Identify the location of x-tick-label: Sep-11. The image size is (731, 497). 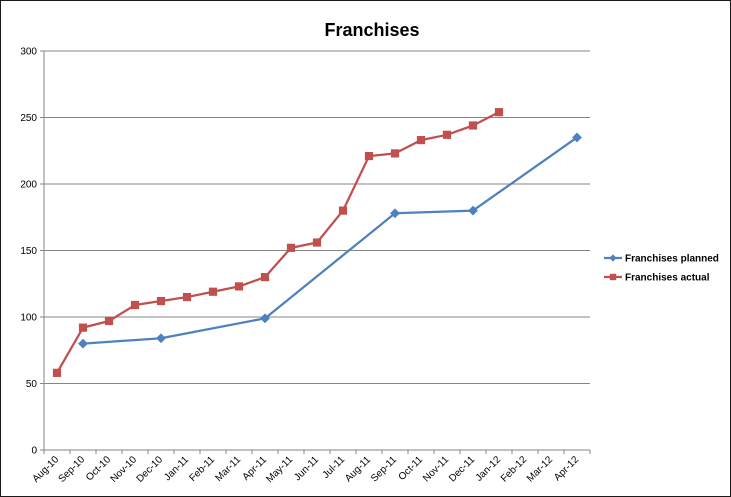
(384, 469).